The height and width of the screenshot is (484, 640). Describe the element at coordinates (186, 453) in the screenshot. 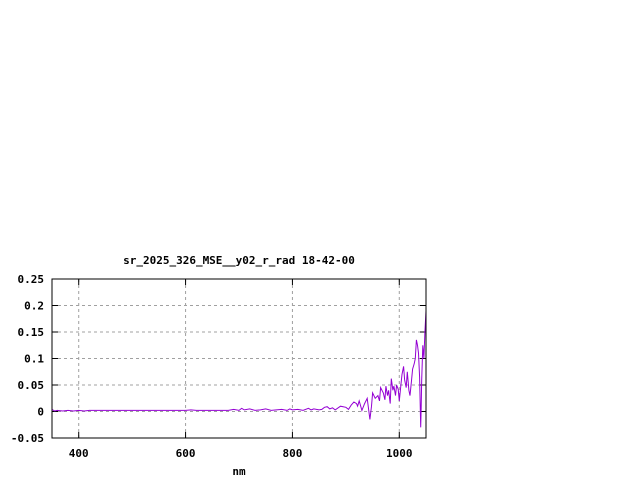

I see `x-tick-label: 600` at that location.